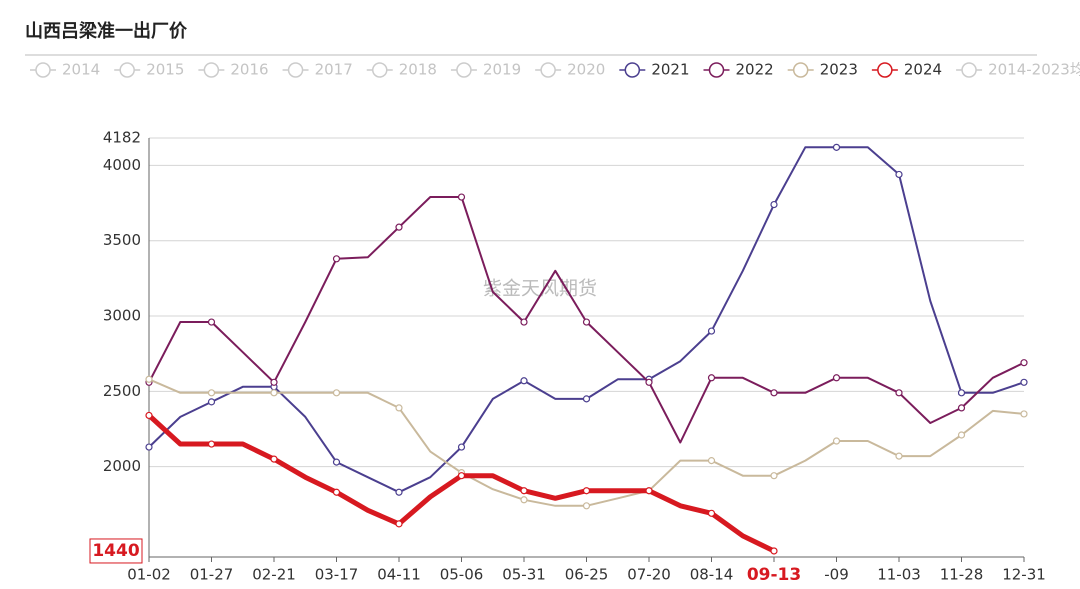 The width and height of the screenshot is (1080, 589). Describe the element at coordinates (334, 70) in the screenshot. I see `legend-label: 2017` at that location.